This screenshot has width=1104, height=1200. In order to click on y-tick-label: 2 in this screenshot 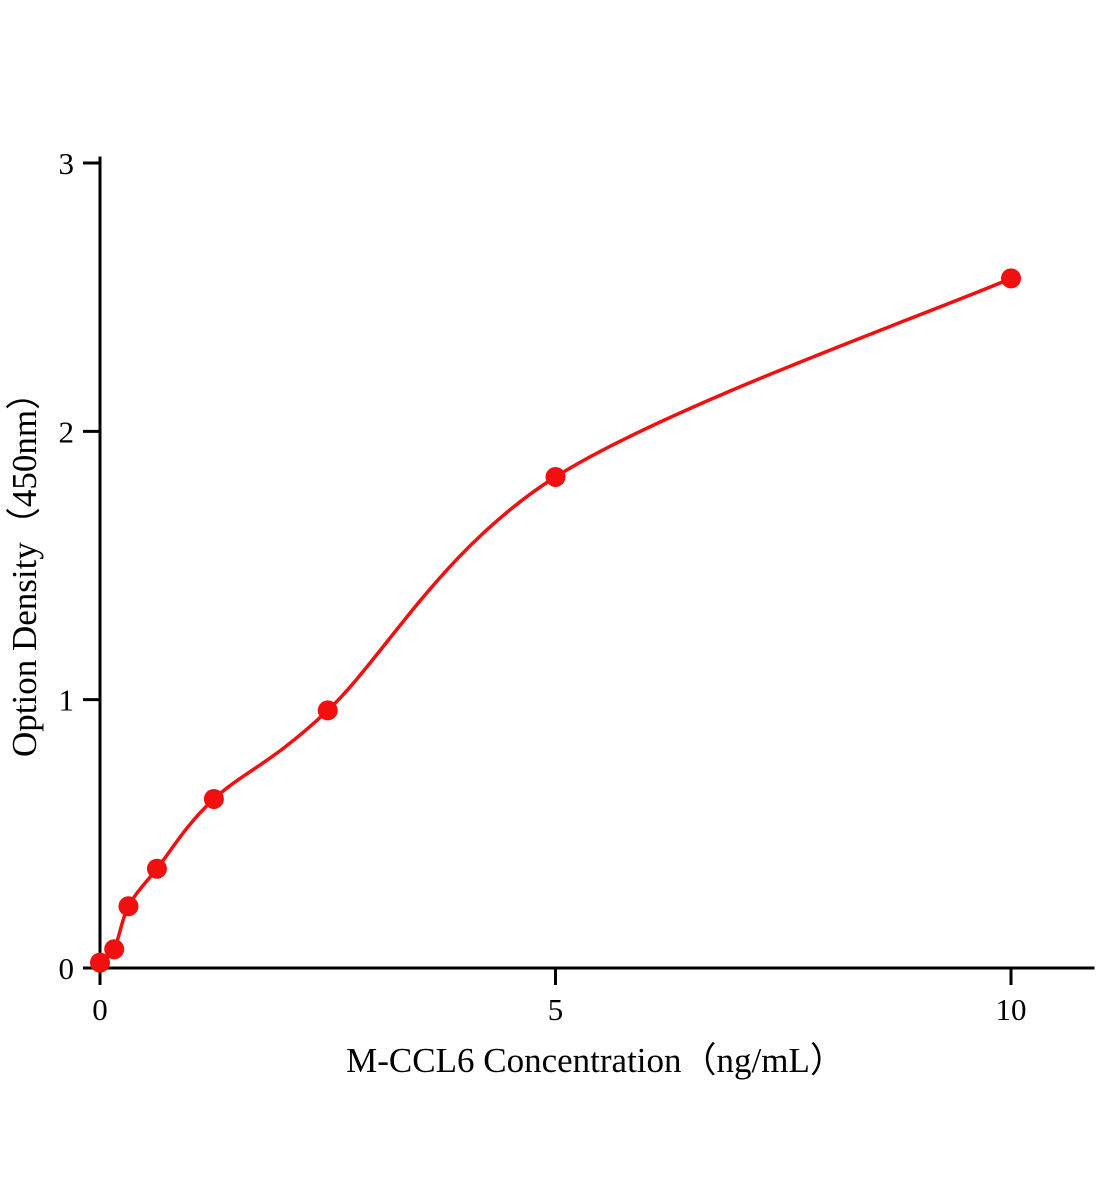, I will do `click(67, 431)`.